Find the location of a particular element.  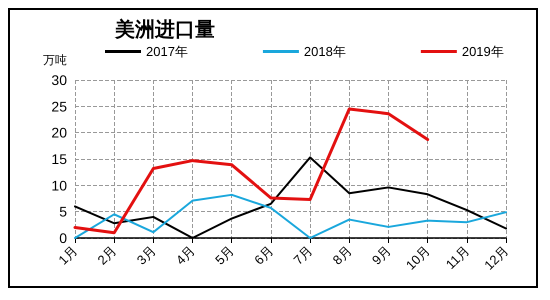

x-tick-label: 6月 is located at coordinates (263, 255).